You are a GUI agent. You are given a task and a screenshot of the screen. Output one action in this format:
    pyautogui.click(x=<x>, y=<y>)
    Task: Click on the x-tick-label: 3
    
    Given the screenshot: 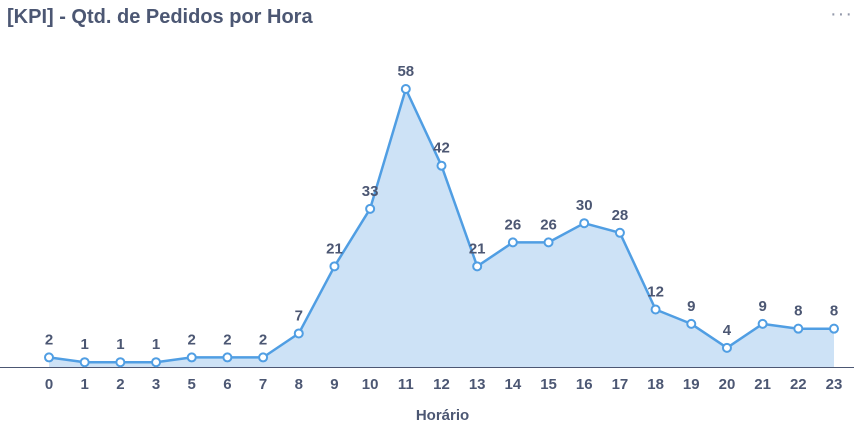 What is the action you would take?
    pyautogui.click(x=156, y=384)
    